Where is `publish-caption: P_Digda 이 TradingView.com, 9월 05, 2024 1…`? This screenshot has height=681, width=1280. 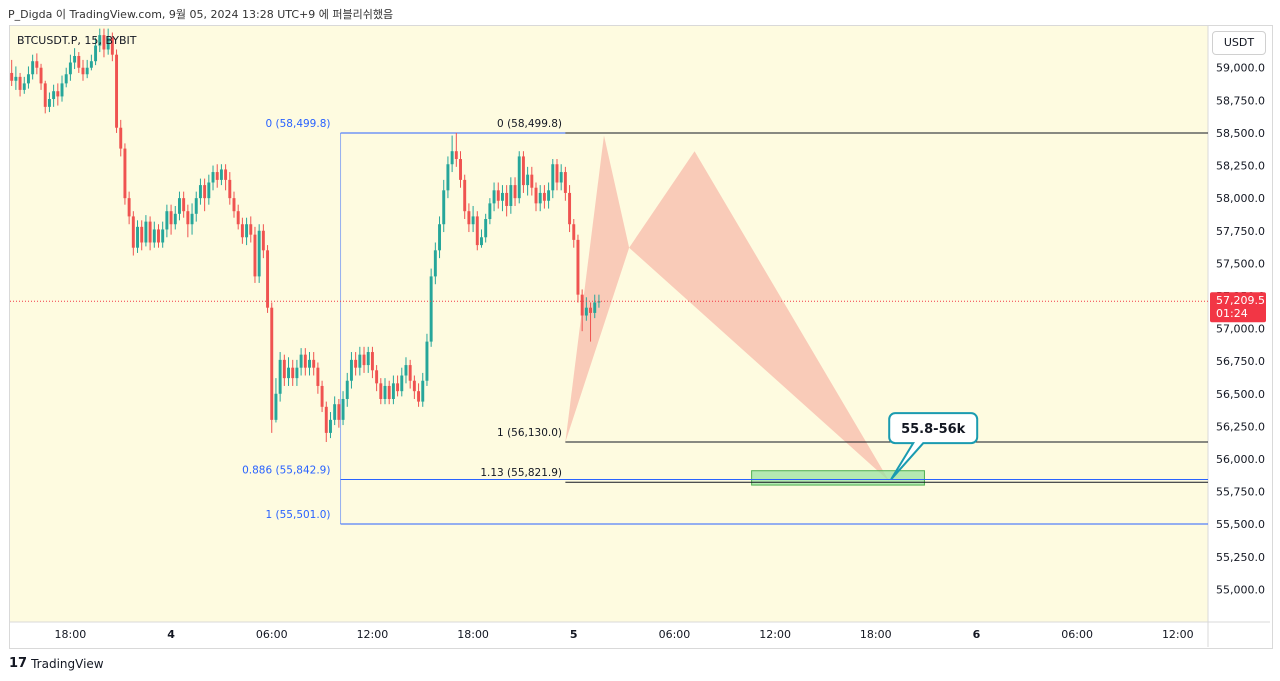
publish-caption: P_Digda 이 TradingView.com, 9월 05, 2024 1… is located at coordinates (201, 14).